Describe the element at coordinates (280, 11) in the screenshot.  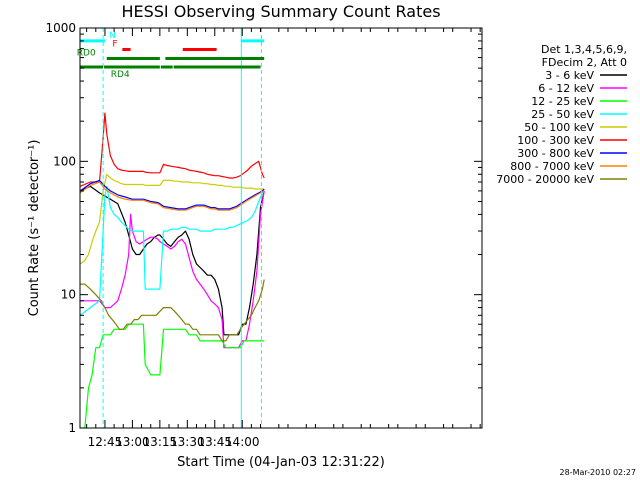
I see `chart-title: HESSI Observing Summary Count Rates` at that location.